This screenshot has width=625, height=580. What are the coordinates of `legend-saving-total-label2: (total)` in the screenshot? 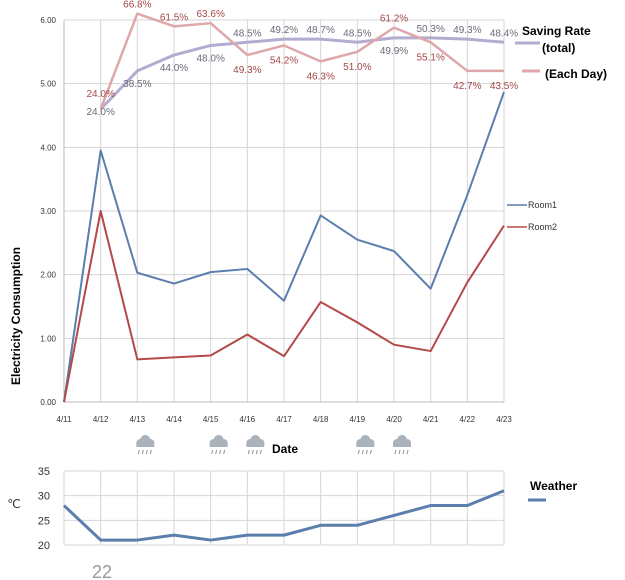 It's located at (558, 48).